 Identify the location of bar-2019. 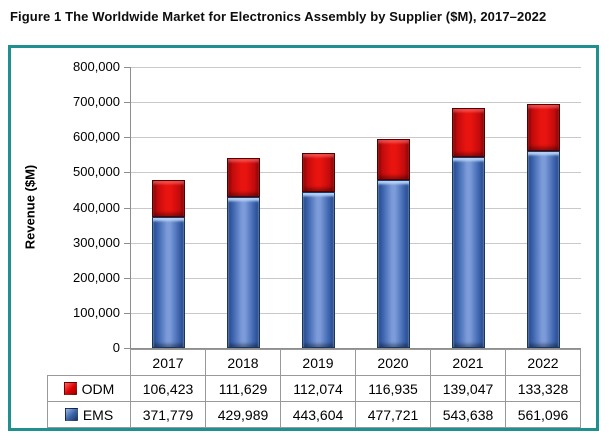
(318, 250).